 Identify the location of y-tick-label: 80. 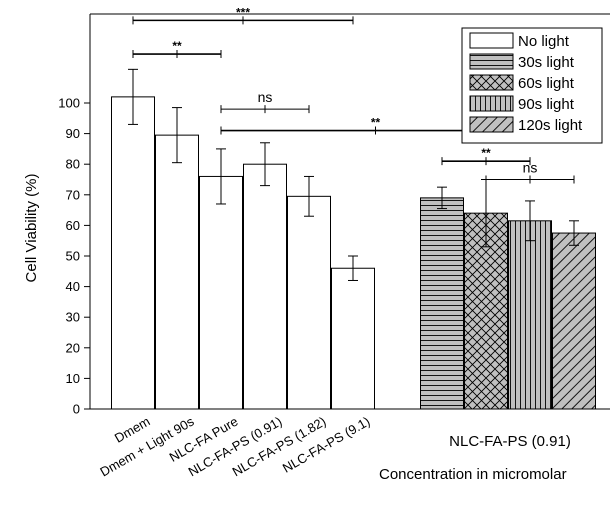
(73, 164).